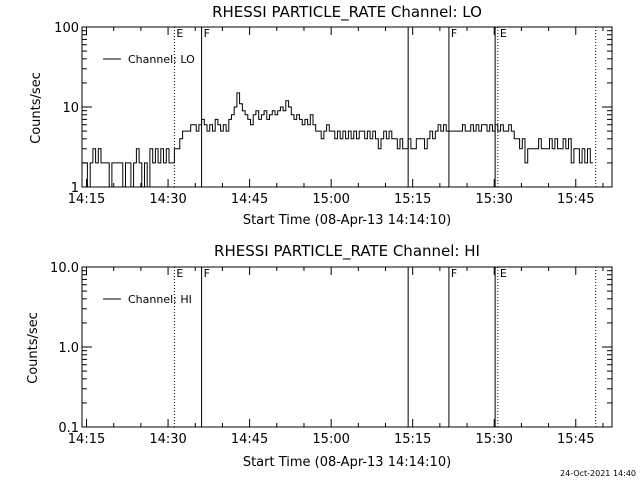 Image resolution: width=640 pixels, height=480 pixels. What do you see at coordinates (68, 428) in the screenshot?
I see `y-tick-label: 0.1` at bounding box center [68, 428].